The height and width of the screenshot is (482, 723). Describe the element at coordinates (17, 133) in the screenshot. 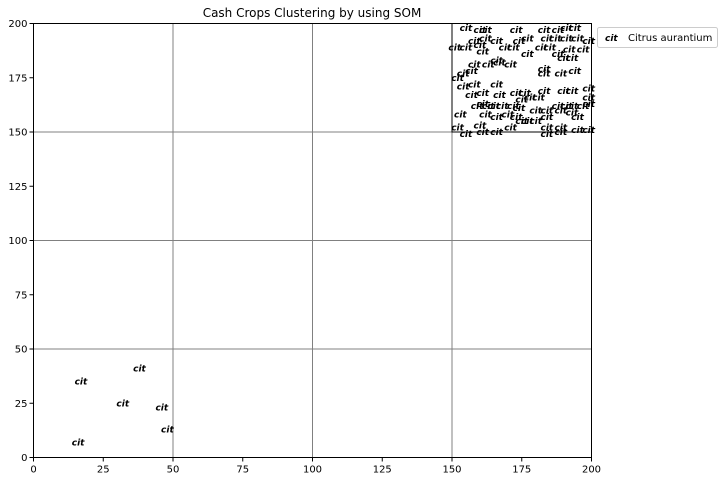

I see `y-tick-label: 150` at that location.